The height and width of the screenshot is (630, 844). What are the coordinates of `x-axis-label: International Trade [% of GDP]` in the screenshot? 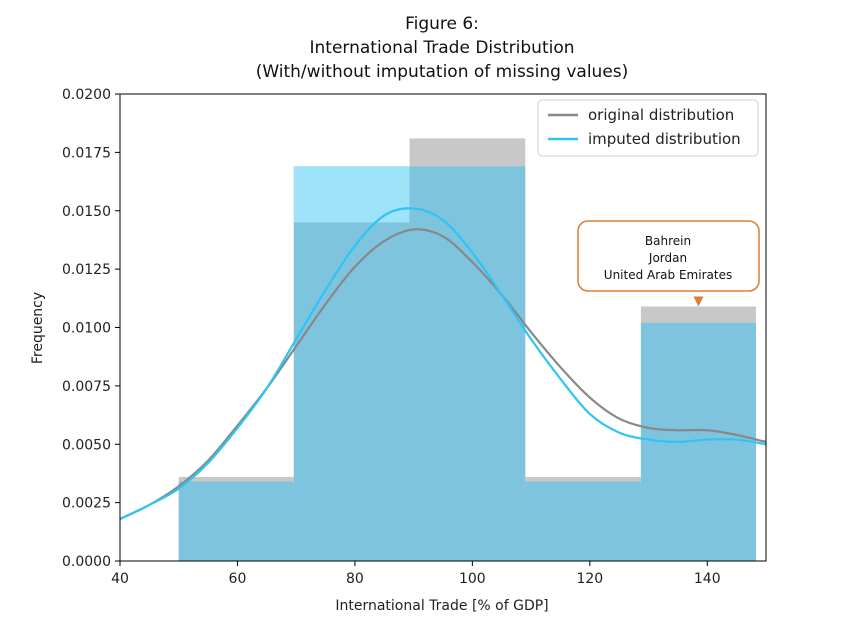 It's located at (441, 606).